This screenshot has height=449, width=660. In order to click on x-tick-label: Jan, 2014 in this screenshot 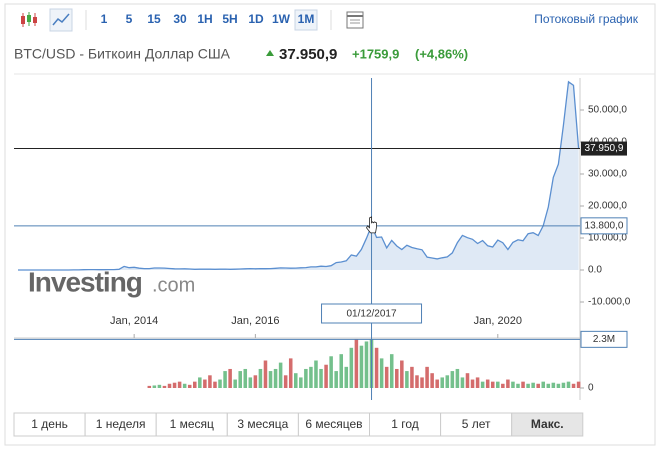, I will do `click(134, 321)`.